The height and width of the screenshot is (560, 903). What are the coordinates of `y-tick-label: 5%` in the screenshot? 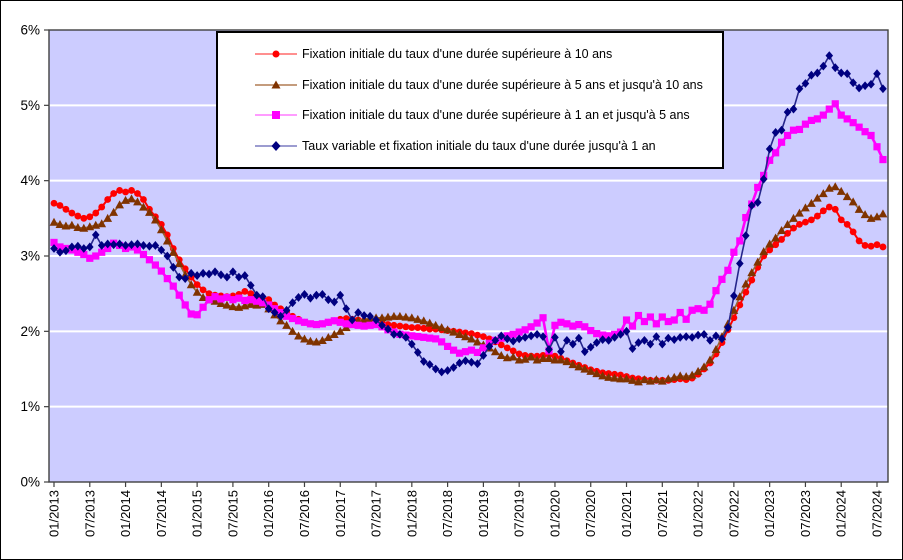 It's located at (30, 105).